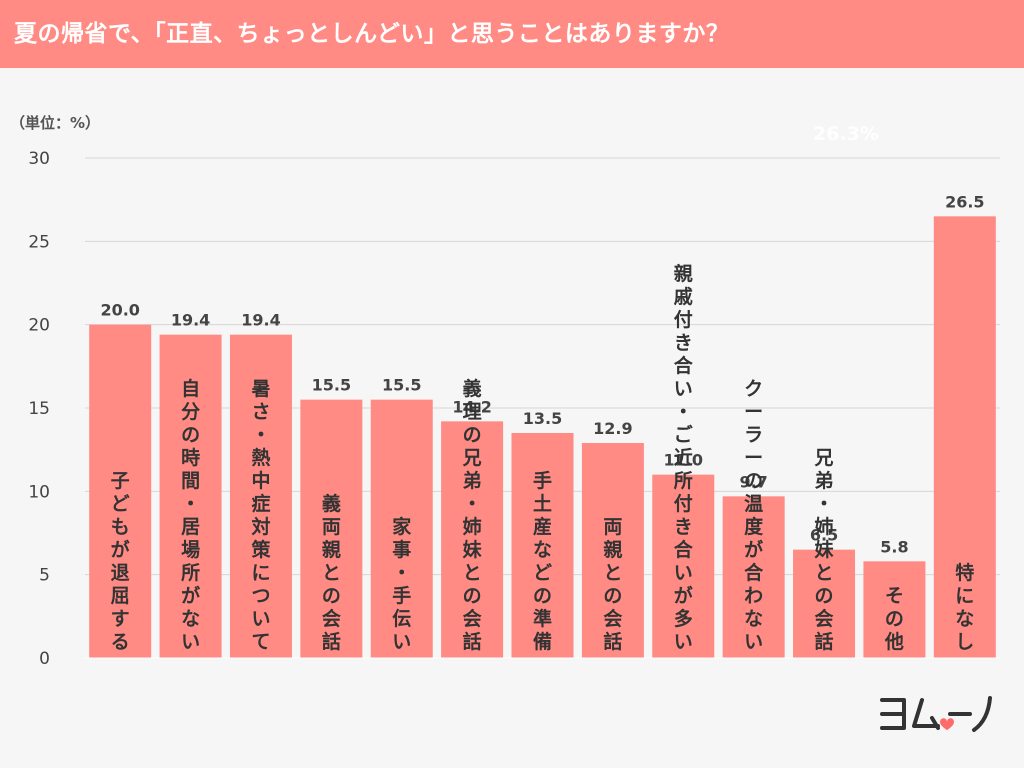 This screenshot has height=768, width=1024. I want to click on category-label: 家事・手伝い, so click(402, 584).